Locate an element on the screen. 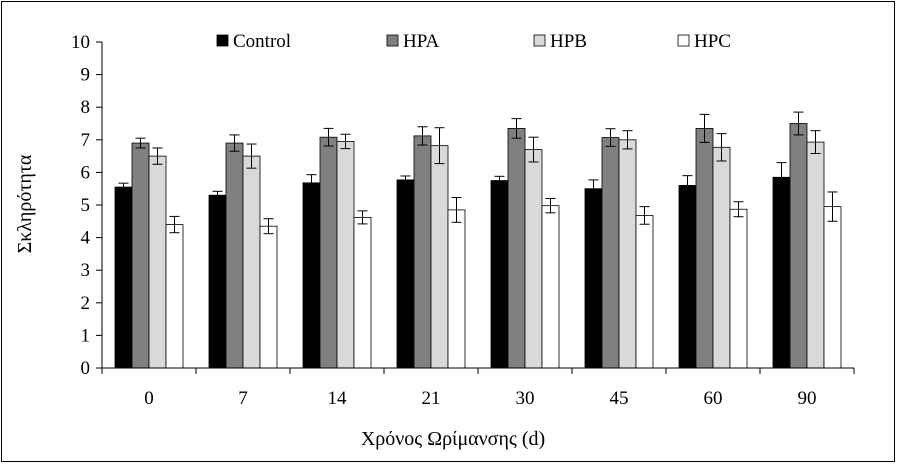  y-axis-ticks: 0 1 2 3 4 5 6 7 8 9 10 is located at coordinates (86, 205).